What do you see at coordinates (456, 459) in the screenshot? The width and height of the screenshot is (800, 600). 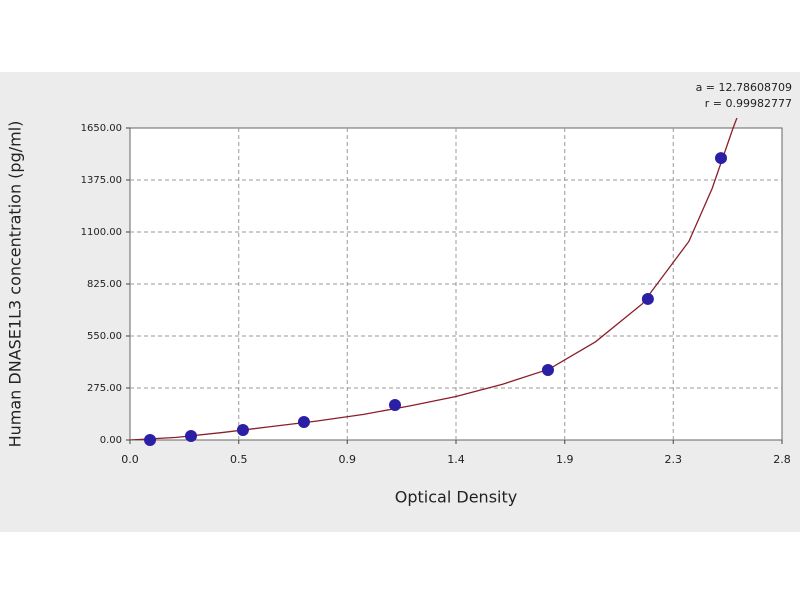 I see `x-tick-label: 1.4` at bounding box center [456, 459].